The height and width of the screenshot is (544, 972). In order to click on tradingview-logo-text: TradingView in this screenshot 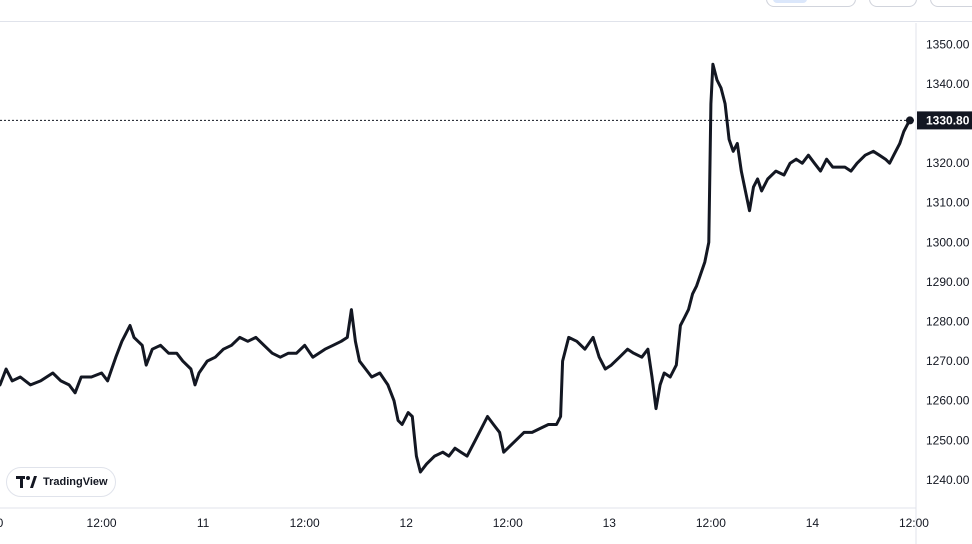, I will do `click(75, 482)`.